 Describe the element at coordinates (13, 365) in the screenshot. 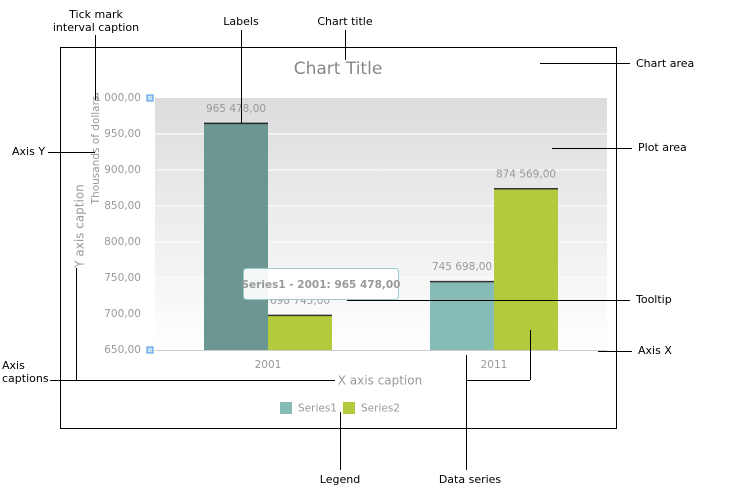

I see `annotation: Axis` at that location.